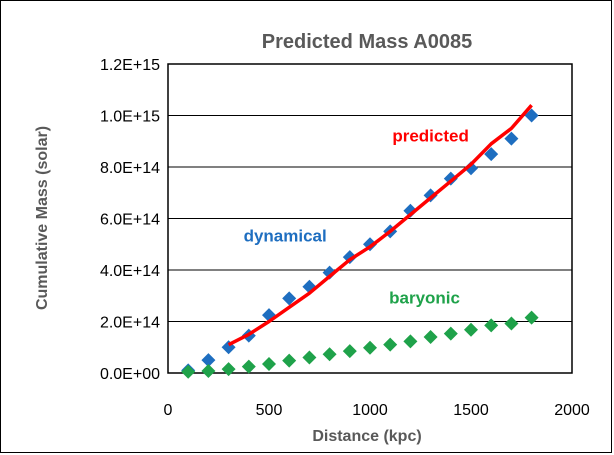  I want to click on x-tick-label: 0, so click(168, 410).